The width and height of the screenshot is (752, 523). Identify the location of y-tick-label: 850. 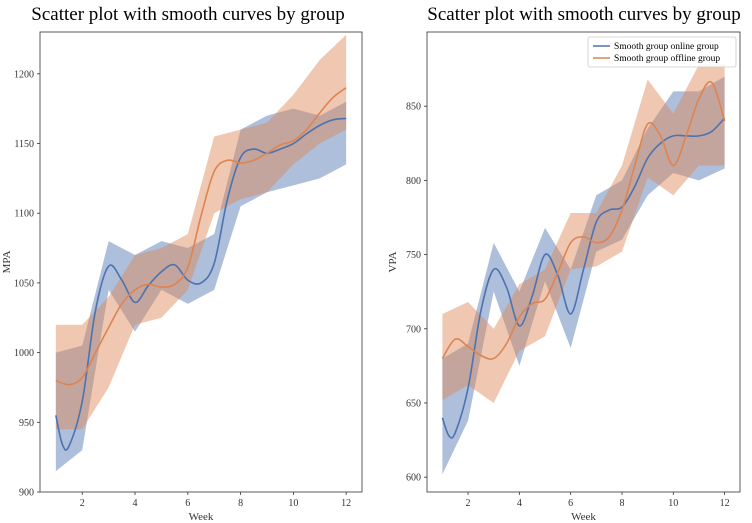
(413, 107).